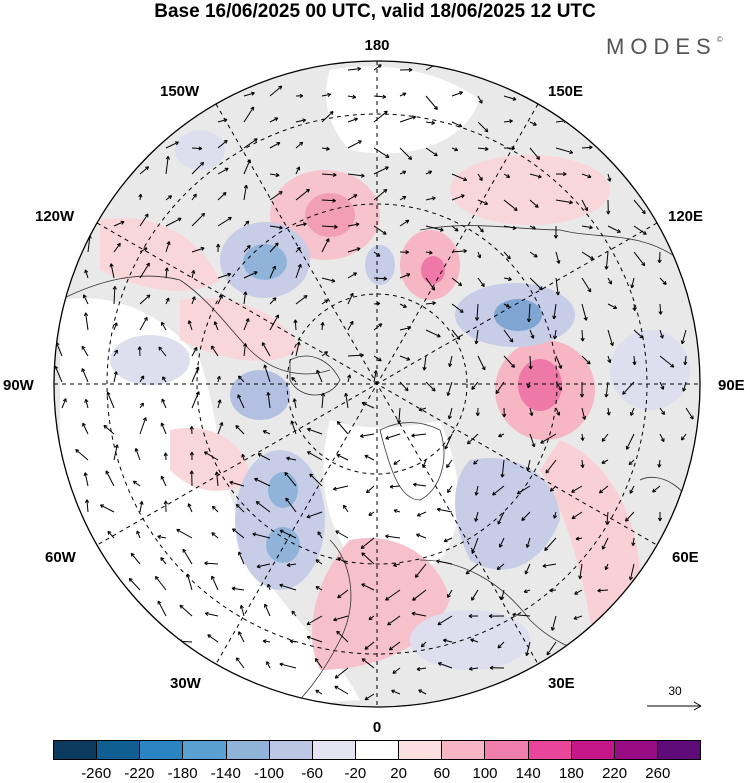 The image size is (750, 783). I want to click on colorbar-tick-label: 60, so click(442, 773).